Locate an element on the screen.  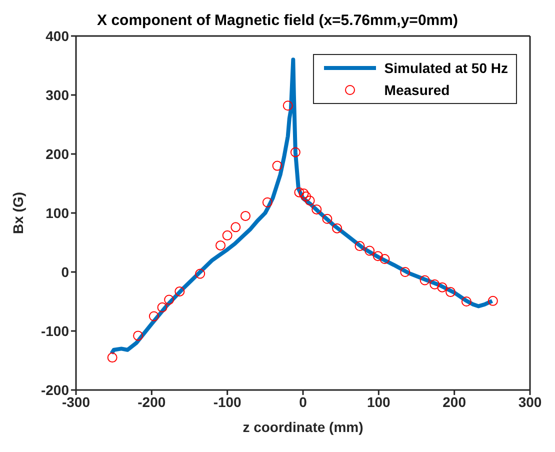
x-tick-label: 100 is located at coordinates (378, 402).